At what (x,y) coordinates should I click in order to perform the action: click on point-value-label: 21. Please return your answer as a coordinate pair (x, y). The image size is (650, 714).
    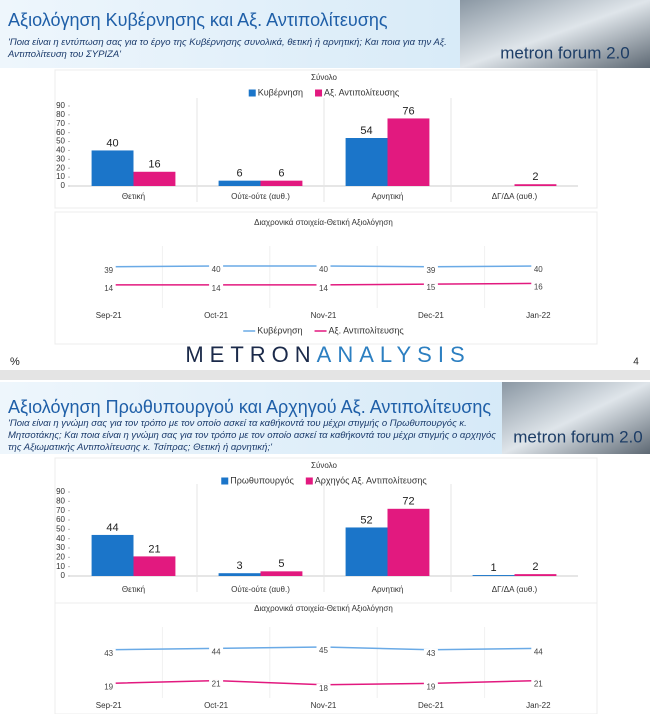
    Looking at the image, I should click on (216, 684).